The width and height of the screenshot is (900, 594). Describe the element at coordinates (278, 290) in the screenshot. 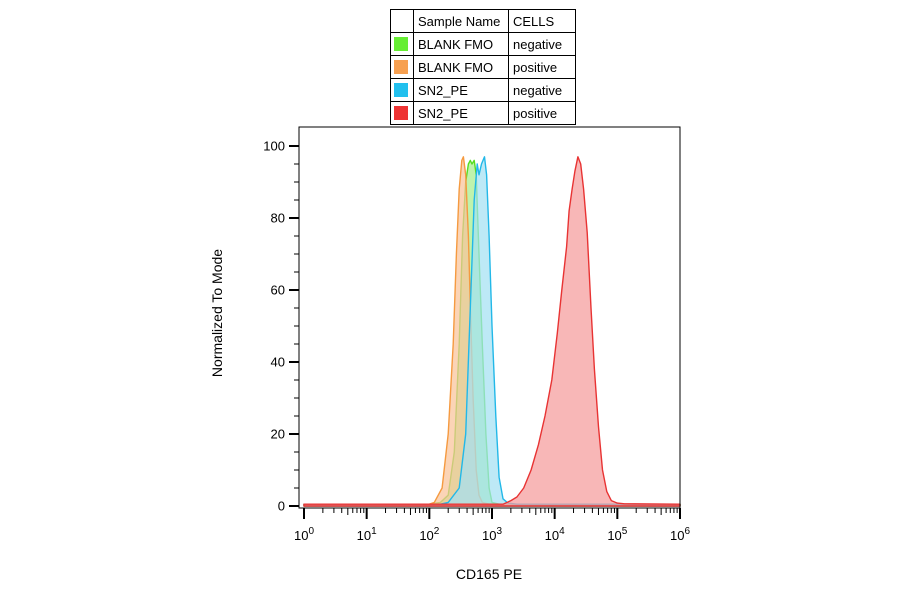

I see `y-tick-label: 60` at that location.